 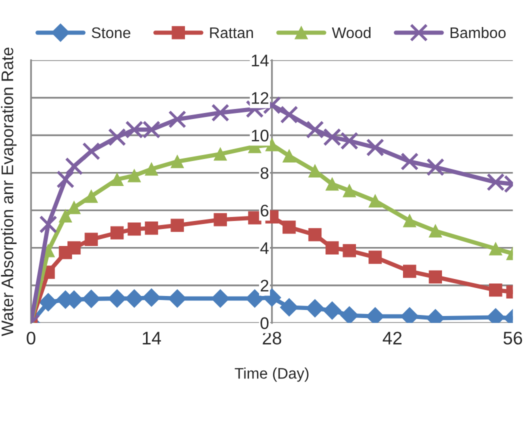 What do you see at coordinates (231, 33) in the screenshot?
I see `legend-label: Rattan` at bounding box center [231, 33].